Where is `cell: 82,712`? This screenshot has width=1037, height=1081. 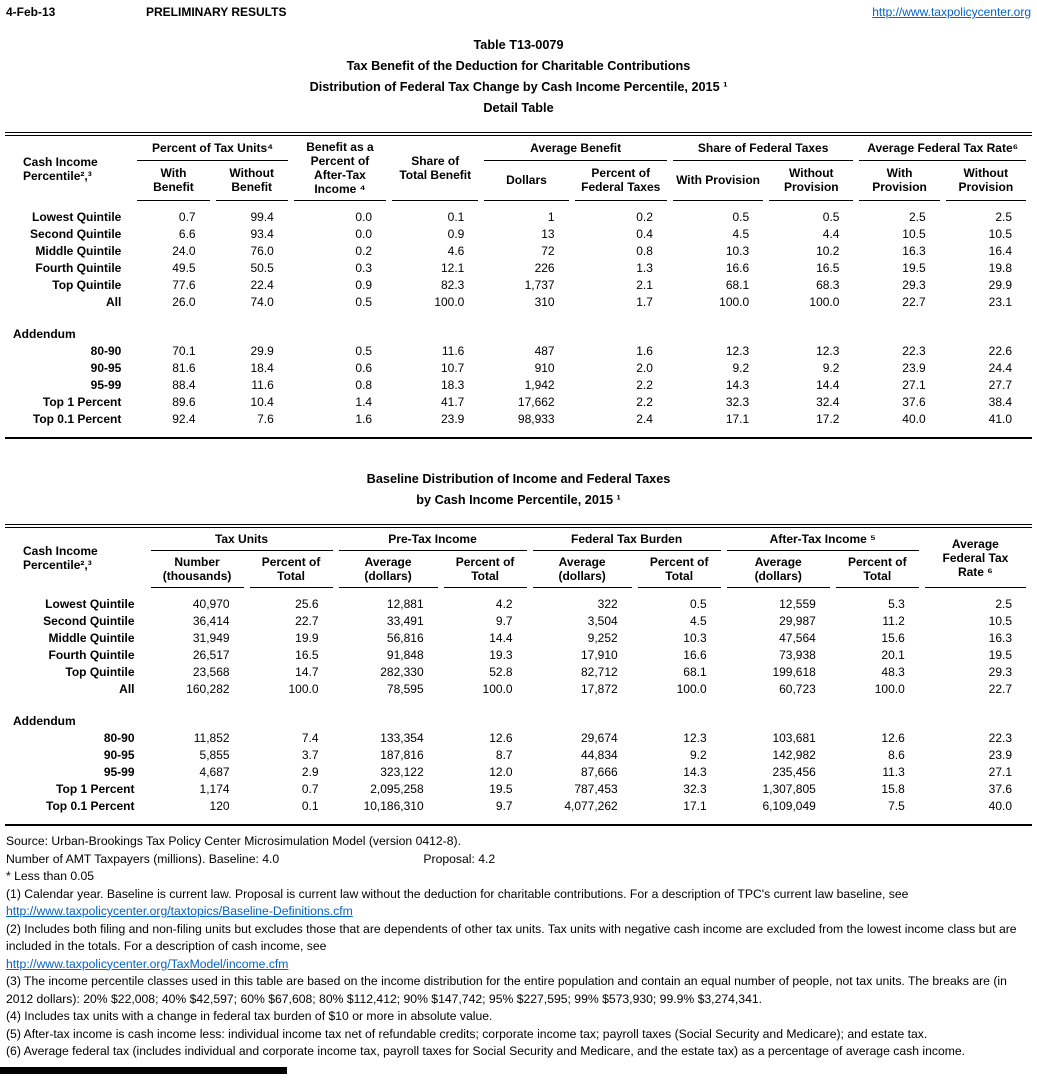 cell: 82,712 is located at coordinates (599, 672).